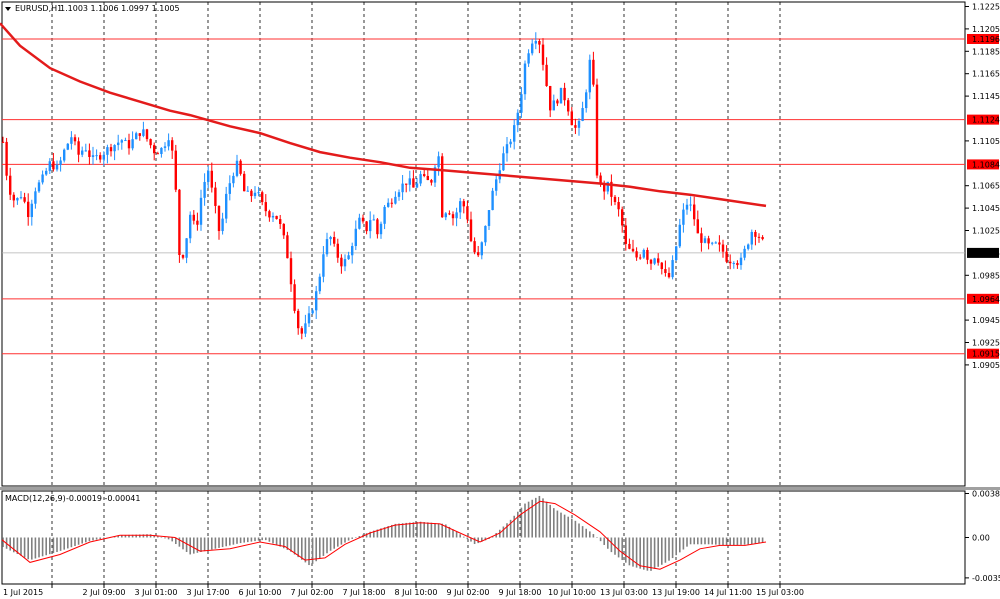 This screenshot has height=599, width=1000. Describe the element at coordinates (983, 252) in the screenshot. I see `current-price-tag: 1.1005` at that location.